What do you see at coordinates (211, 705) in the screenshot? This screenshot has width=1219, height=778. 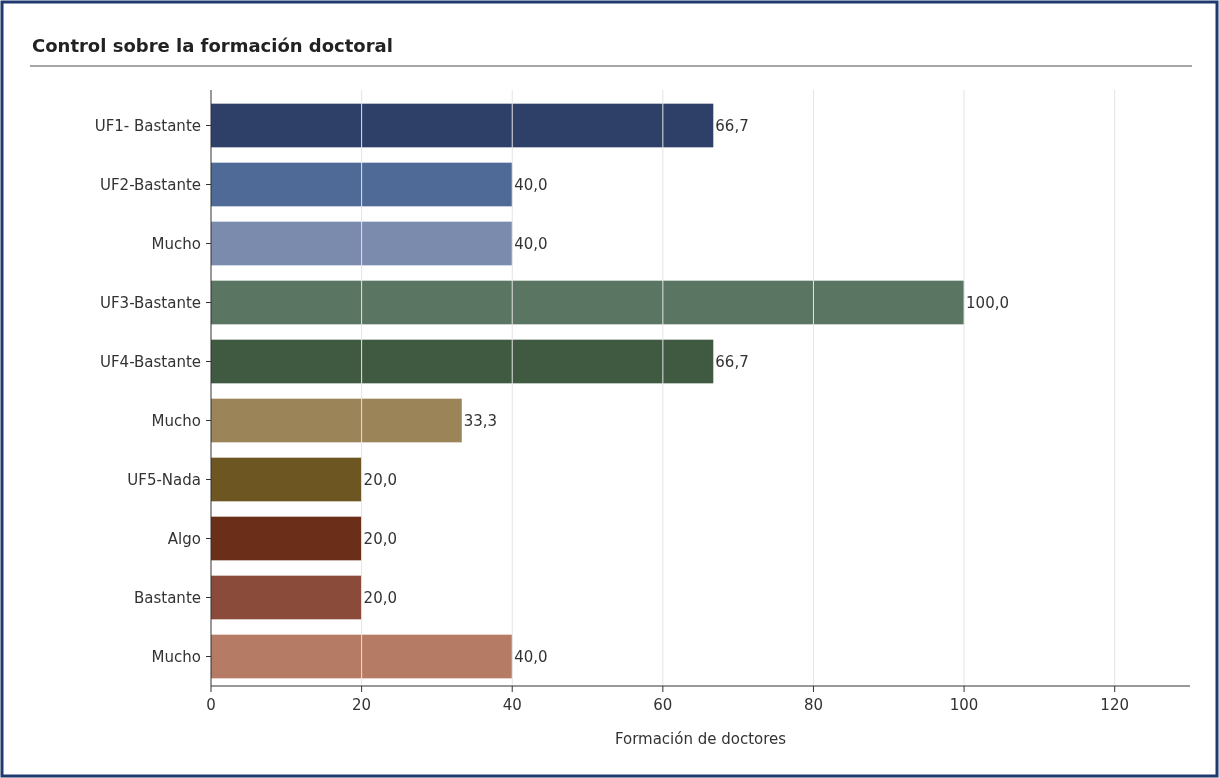 I see `x-tick-label: 0` at bounding box center [211, 705].